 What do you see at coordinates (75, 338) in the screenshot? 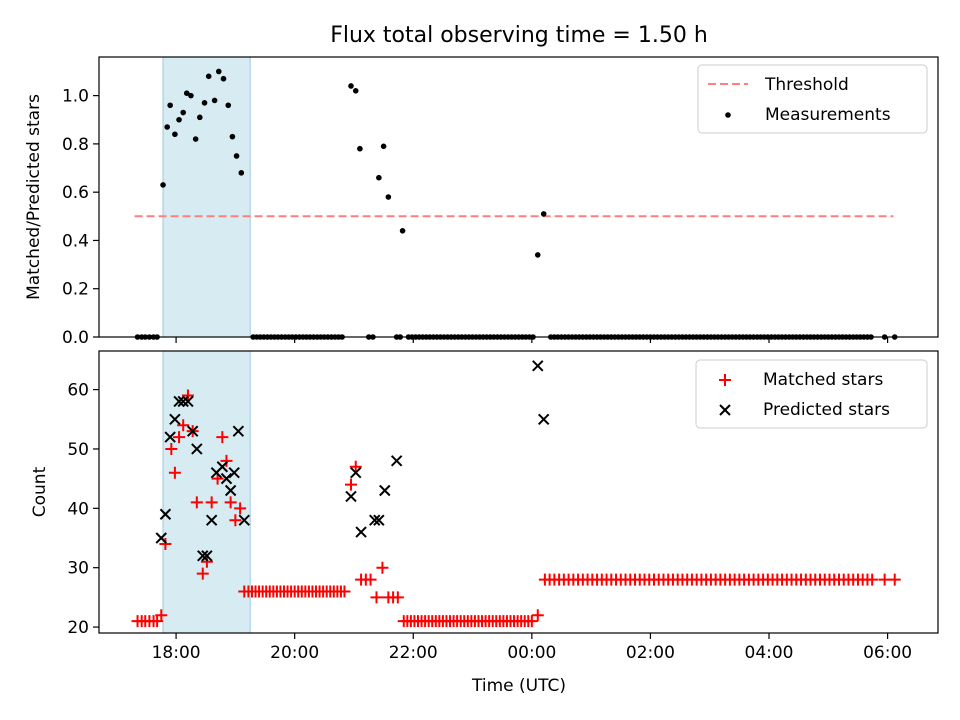
I see `y-tick-label: 0.0` at bounding box center [75, 338].